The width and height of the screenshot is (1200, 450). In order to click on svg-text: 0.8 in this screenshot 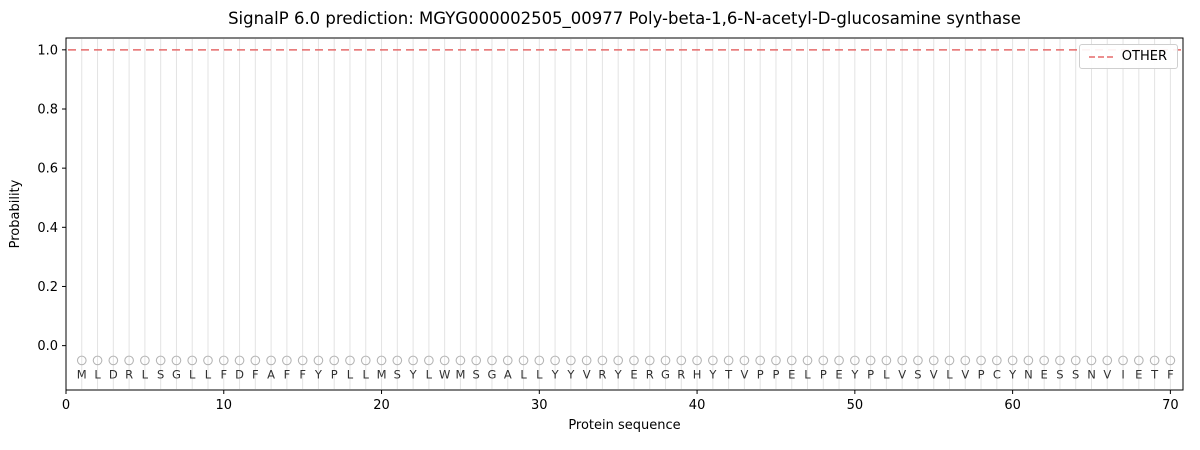, I will do `click(47, 109)`.